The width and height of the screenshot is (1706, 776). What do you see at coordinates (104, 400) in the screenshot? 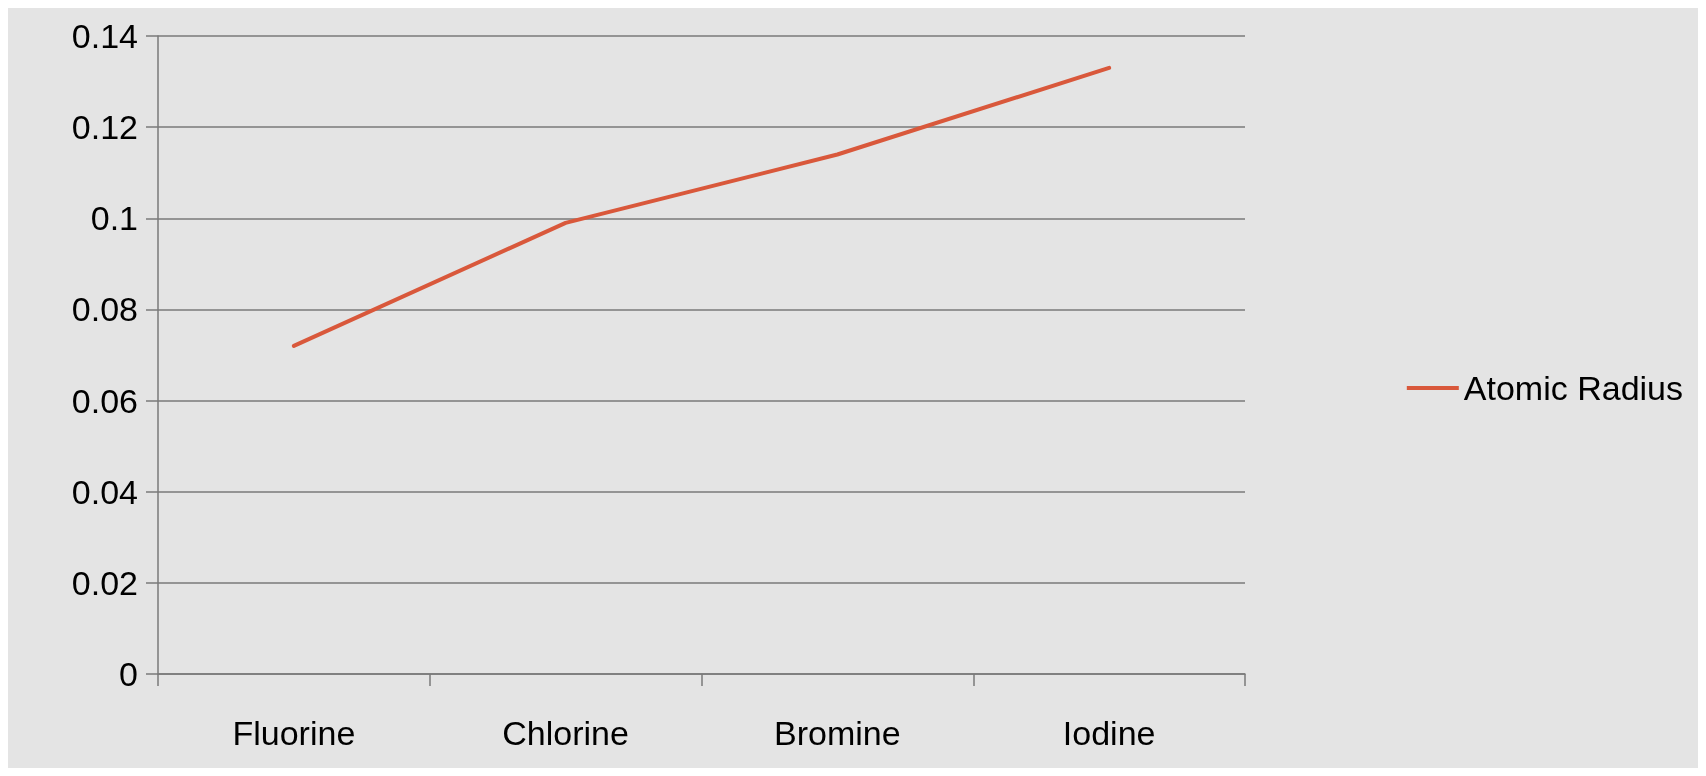
I see `y-tick-label: 0.06` at bounding box center [104, 400].